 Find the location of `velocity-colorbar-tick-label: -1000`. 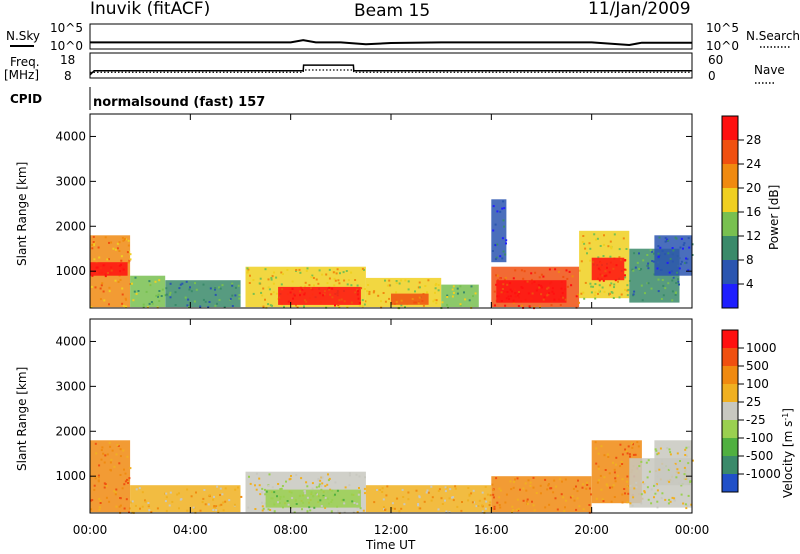

velocity-colorbar-tick-label: -1000 is located at coordinates (763, 474).